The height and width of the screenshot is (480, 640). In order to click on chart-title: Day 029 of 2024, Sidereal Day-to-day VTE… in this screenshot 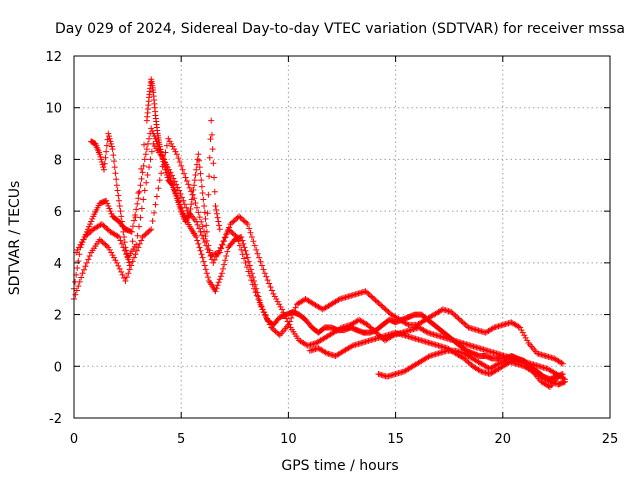, I will do `click(340, 29)`.